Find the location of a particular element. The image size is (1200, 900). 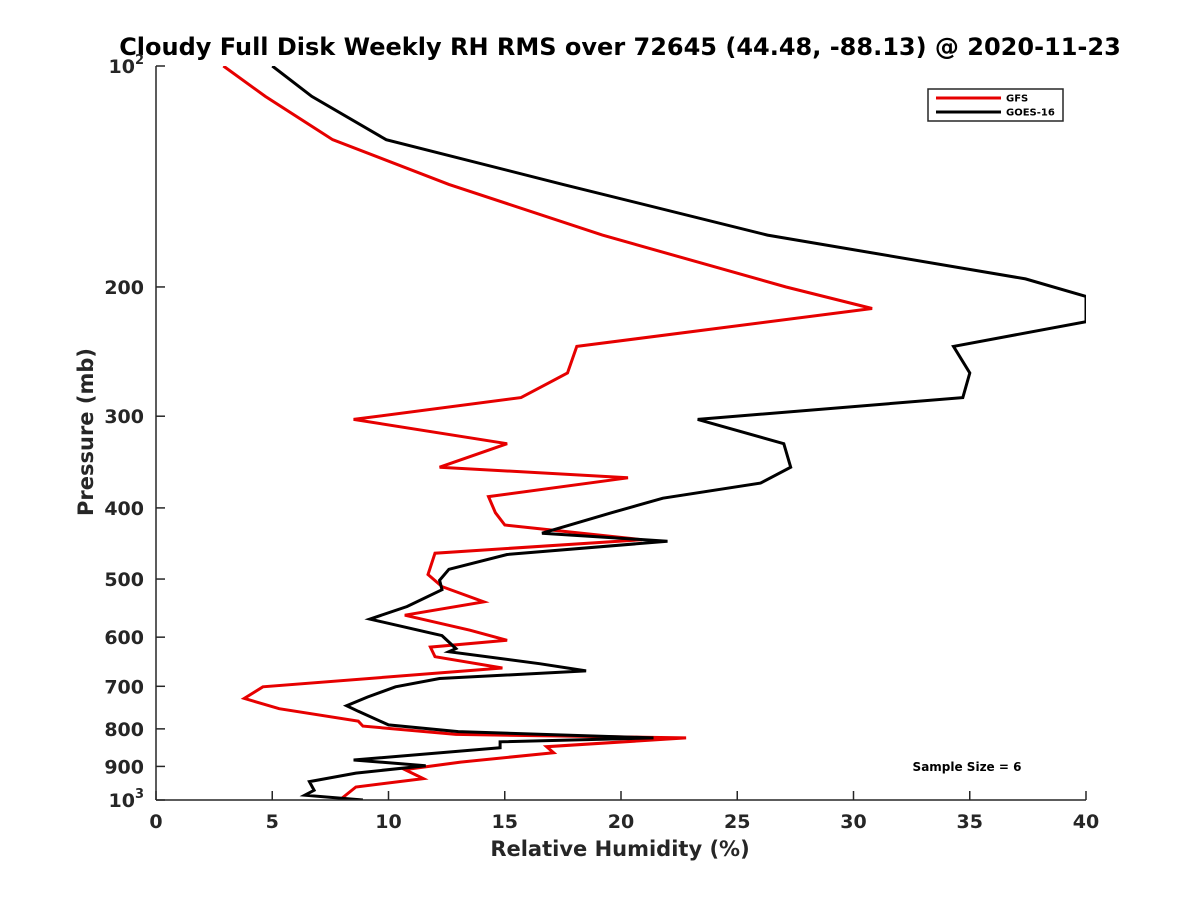

y-axis-label: Pressure (mb) is located at coordinates (86, 432).